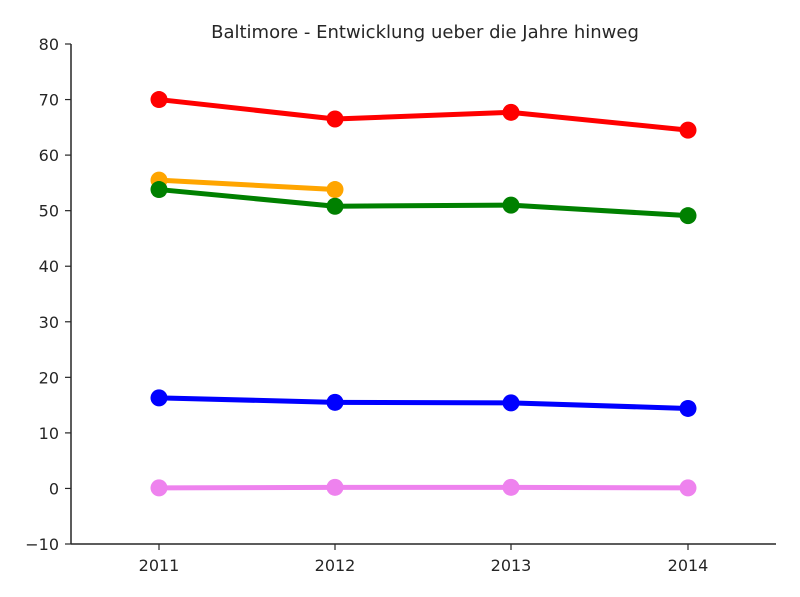 The image size is (800, 597). Describe the element at coordinates (48, 294) in the screenshot. I see `y-axis-ticks: 80 70 60 50 40 30 20 10 0 −10` at that location.